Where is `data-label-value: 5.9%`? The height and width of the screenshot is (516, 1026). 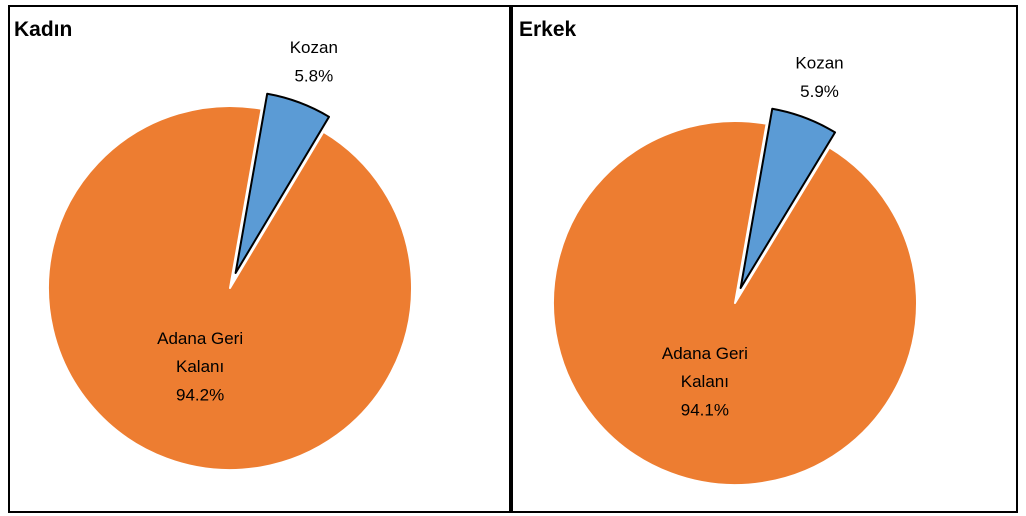 data-label-value: 5.9% is located at coordinates (819, 91).